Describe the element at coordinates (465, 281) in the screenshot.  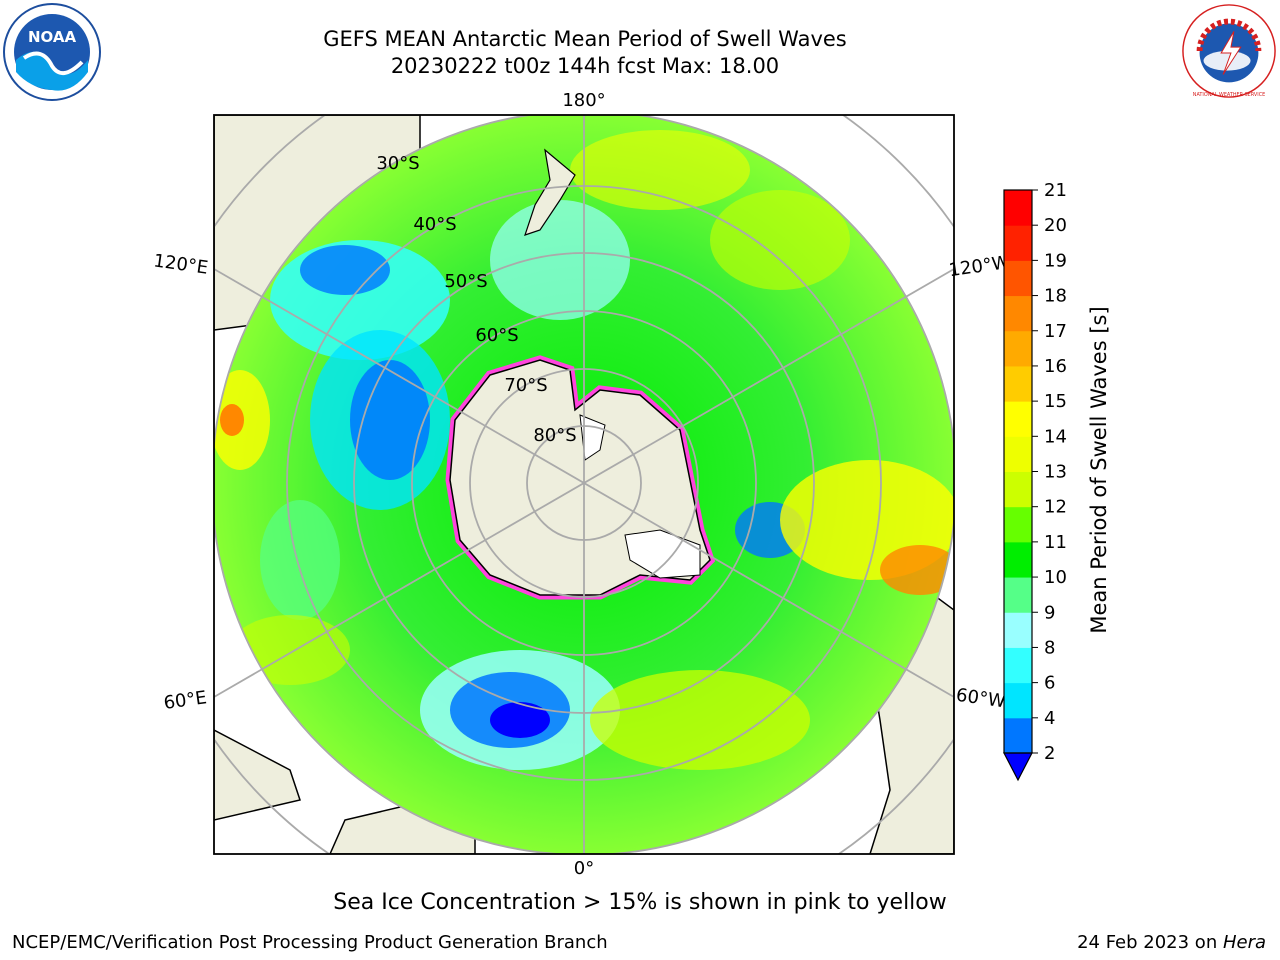
I see `lat-label-50s: 50°S` at that location.